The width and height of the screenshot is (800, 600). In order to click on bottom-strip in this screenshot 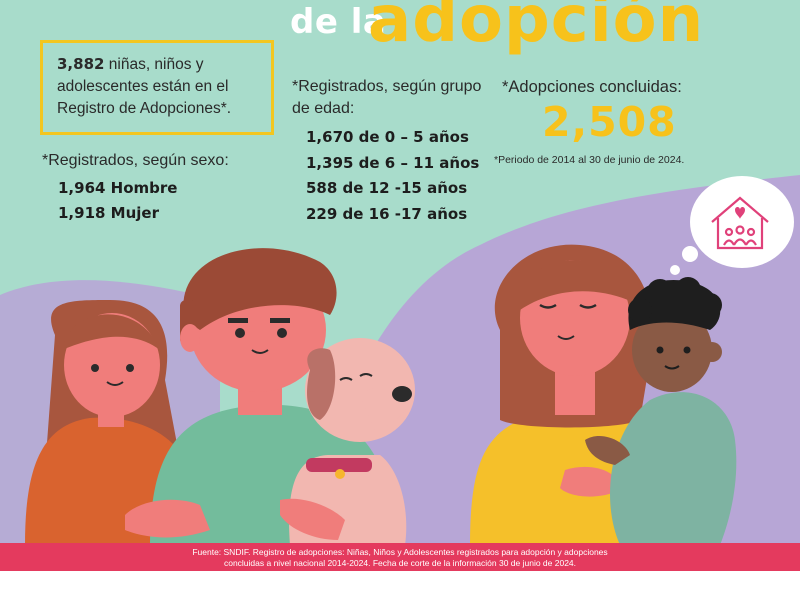, I will do `click(400, 585)`.